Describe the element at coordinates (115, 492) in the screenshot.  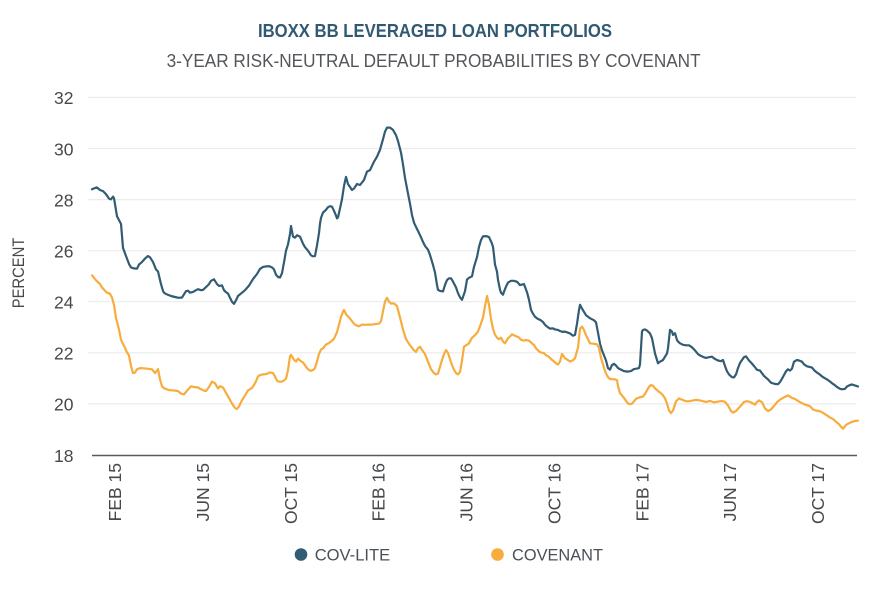
I see `svg-text: FEB 15` at that location.